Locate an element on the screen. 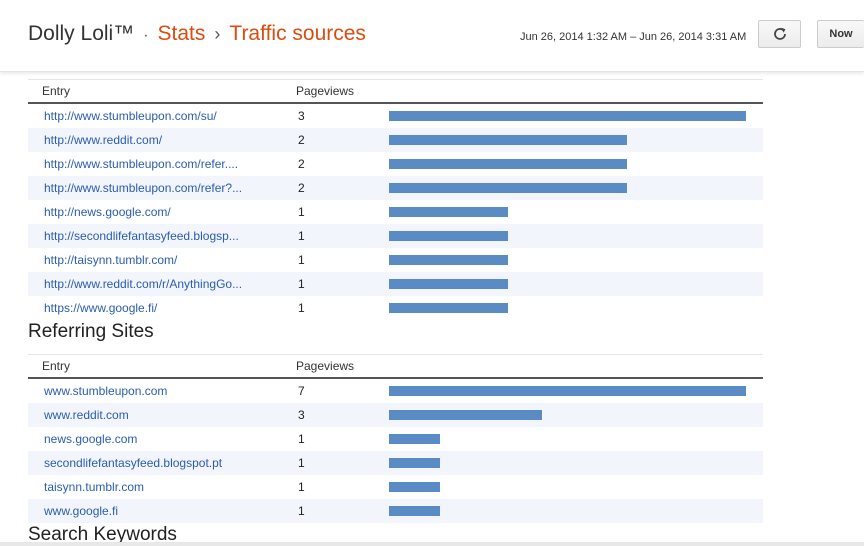 Image resolution: width=864 pixels, height=546 pixels. table-row: http://secondlifefantasyfeed.blogsp... 1 is located at coordinates (395, 236).